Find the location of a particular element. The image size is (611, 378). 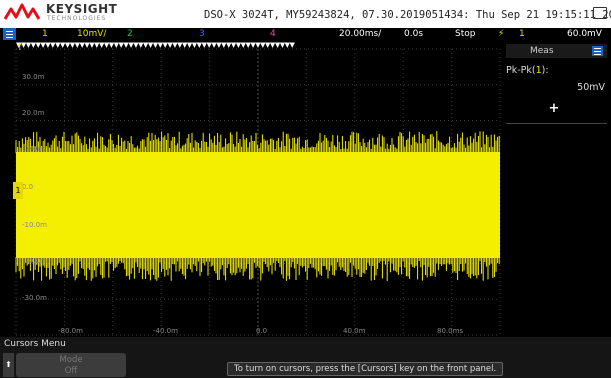

measurement-menu-icon is located at coordinates (597, 51).